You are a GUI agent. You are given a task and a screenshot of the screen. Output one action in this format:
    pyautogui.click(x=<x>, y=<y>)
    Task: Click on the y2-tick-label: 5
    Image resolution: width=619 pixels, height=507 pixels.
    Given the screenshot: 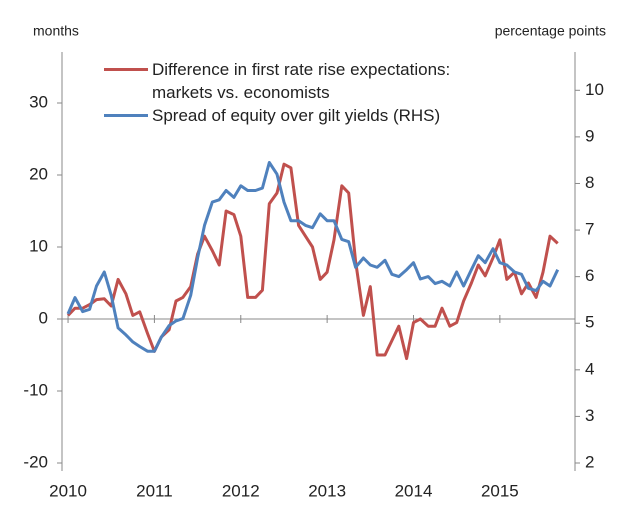 What is the action you would take?
    pyautogui.click(x=589, y=322)
    